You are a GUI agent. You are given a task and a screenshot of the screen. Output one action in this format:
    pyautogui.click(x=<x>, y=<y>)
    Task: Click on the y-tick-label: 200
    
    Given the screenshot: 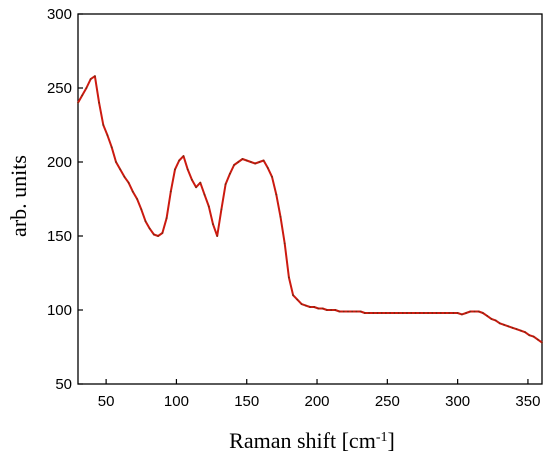 What is the action you would take?
    pyautogui.click(x=59, y=162)
    